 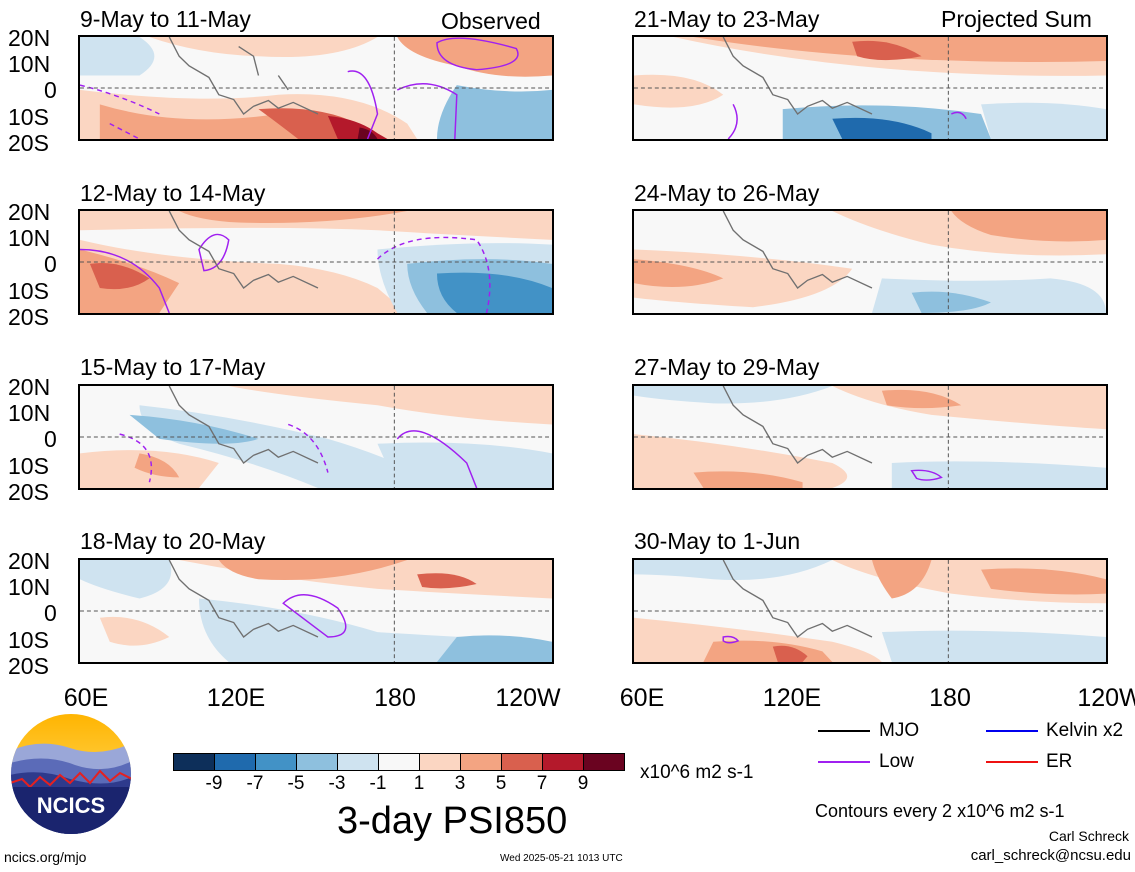 What do you see at coordinates (896, 761) in the screenshot?
I see `legend-label-low: Low` at bounding box center [896, 761].